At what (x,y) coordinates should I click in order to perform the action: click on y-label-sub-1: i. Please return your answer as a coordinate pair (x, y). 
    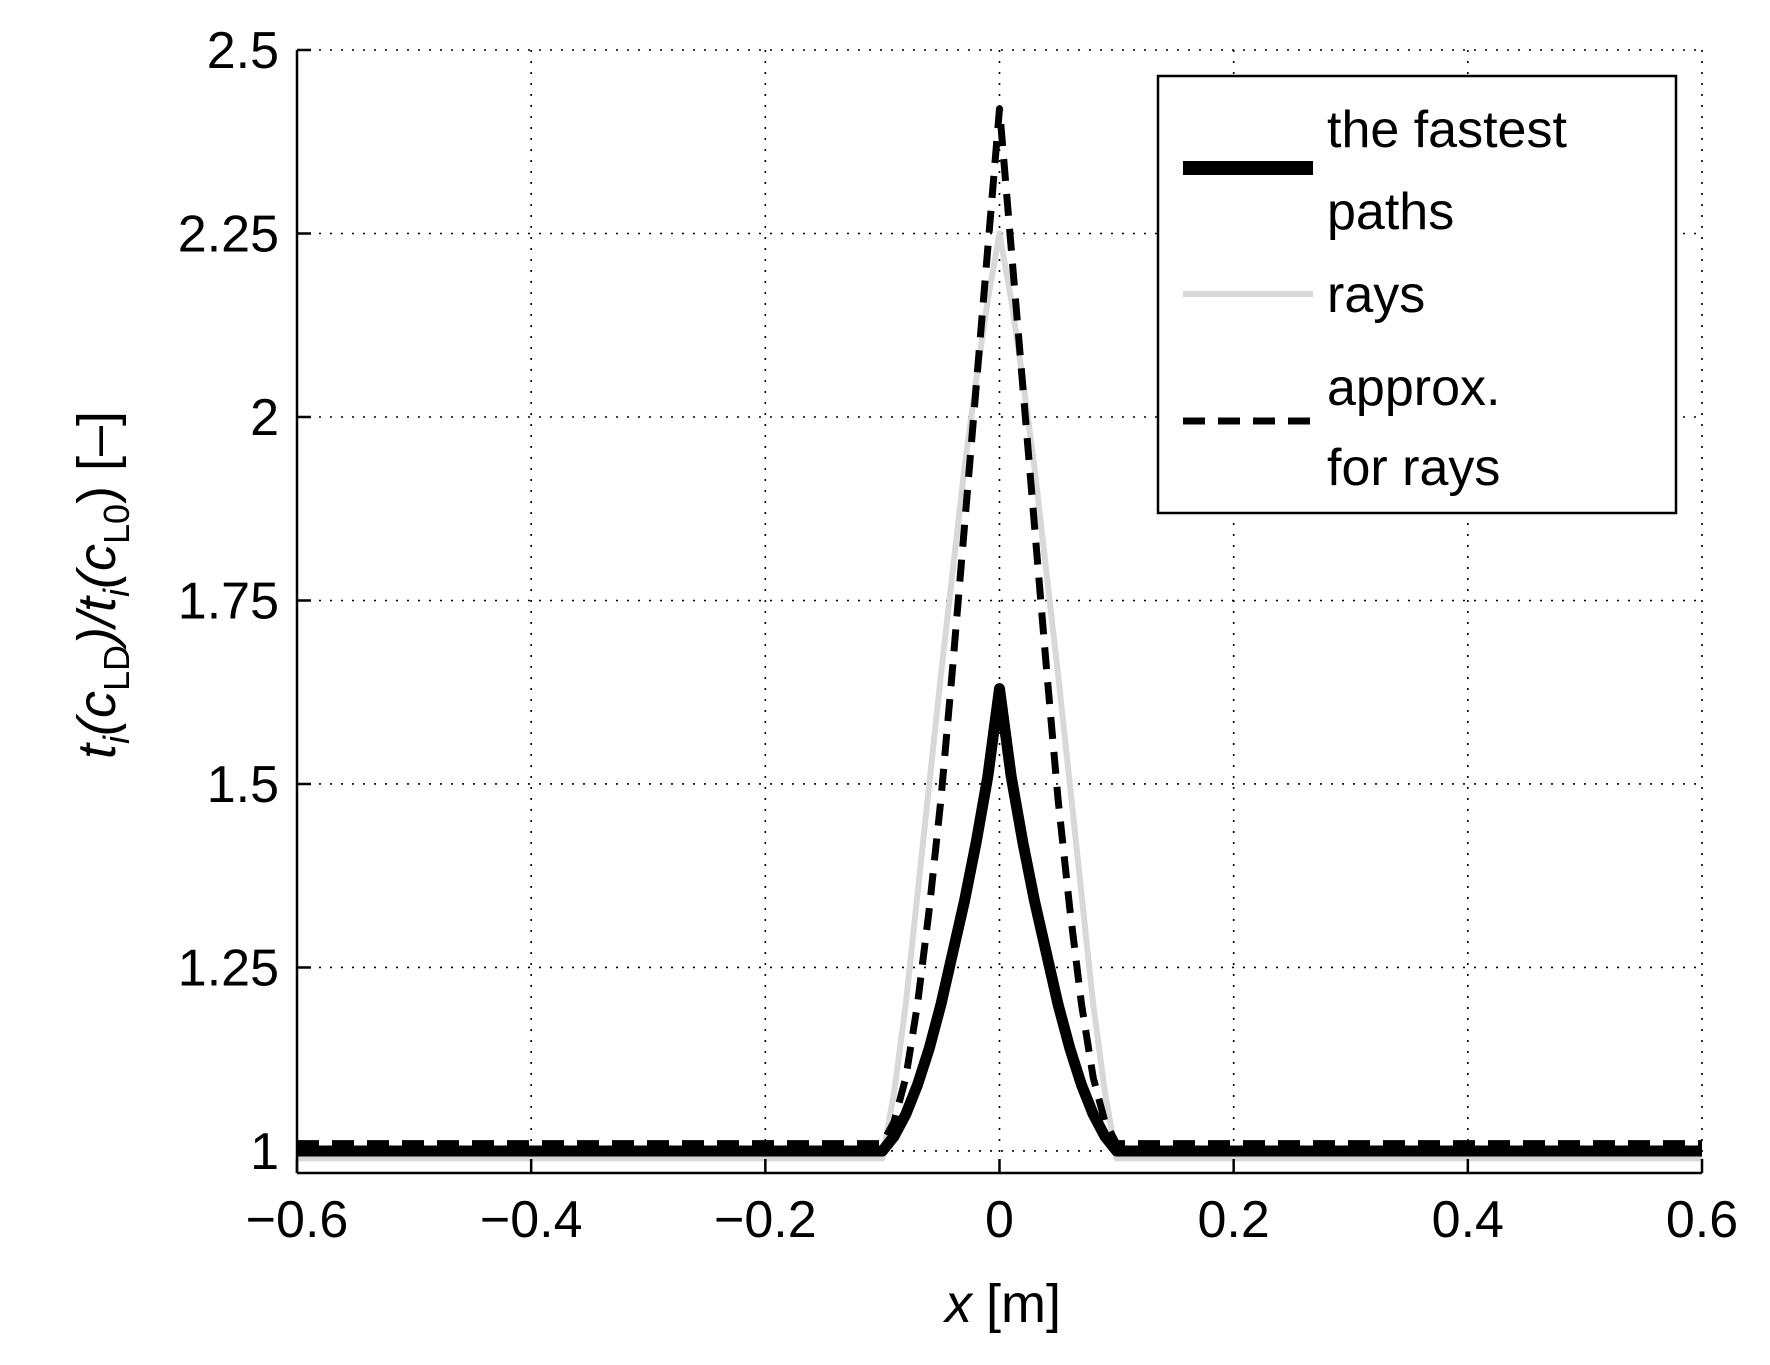
    Looking at the image, I should click on (116, 739).